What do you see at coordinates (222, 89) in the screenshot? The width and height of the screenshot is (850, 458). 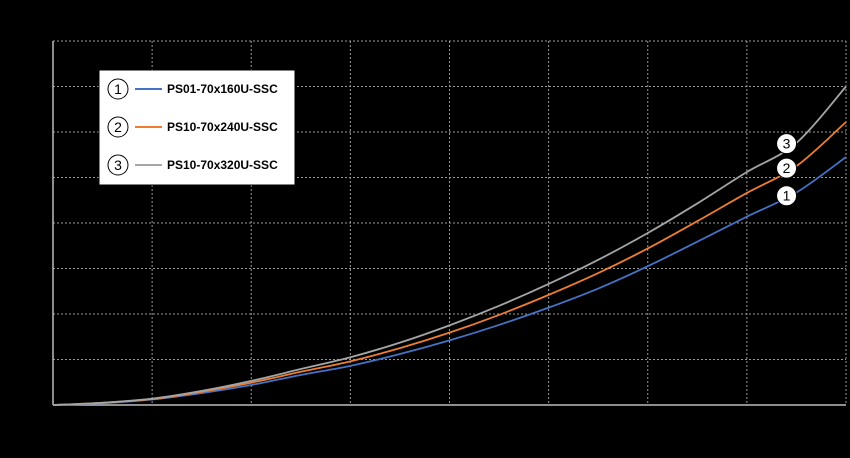 I see `legend-label: PS01-70x160U-SSC` at bounding box center [222, 89].